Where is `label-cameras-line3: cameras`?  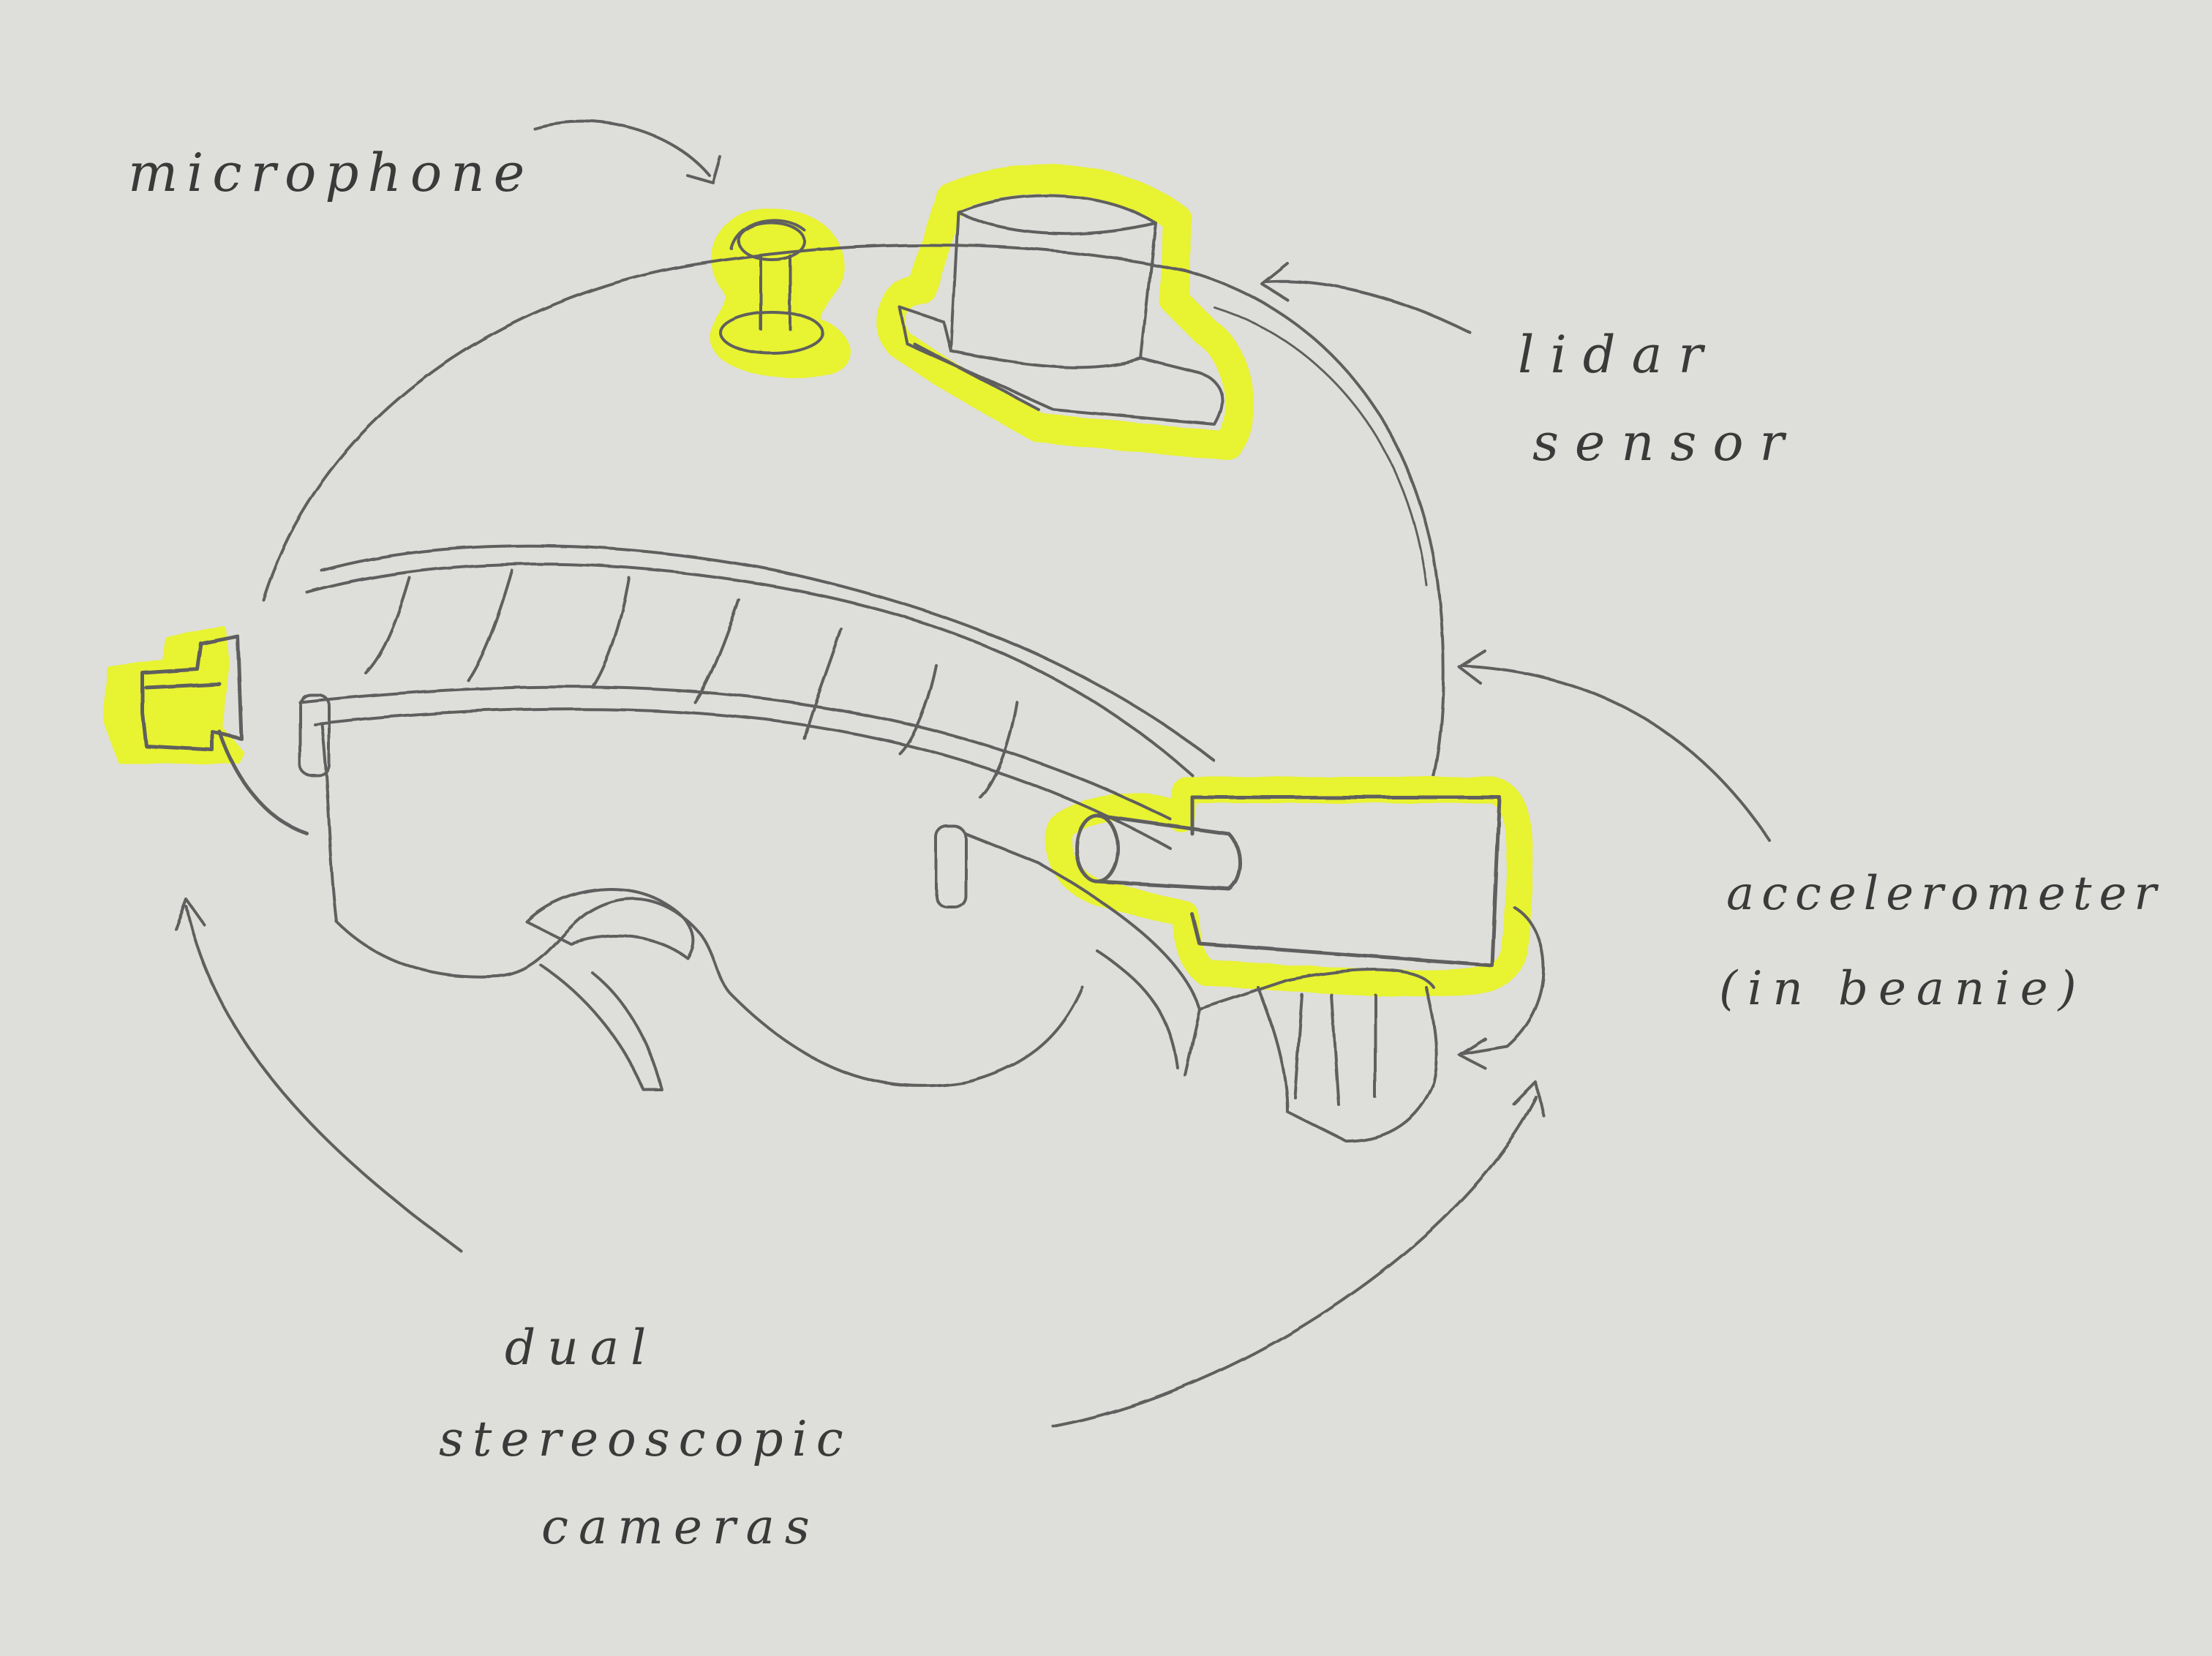
label-cameras-line3: cameras is located at coordinates (680, 1527).